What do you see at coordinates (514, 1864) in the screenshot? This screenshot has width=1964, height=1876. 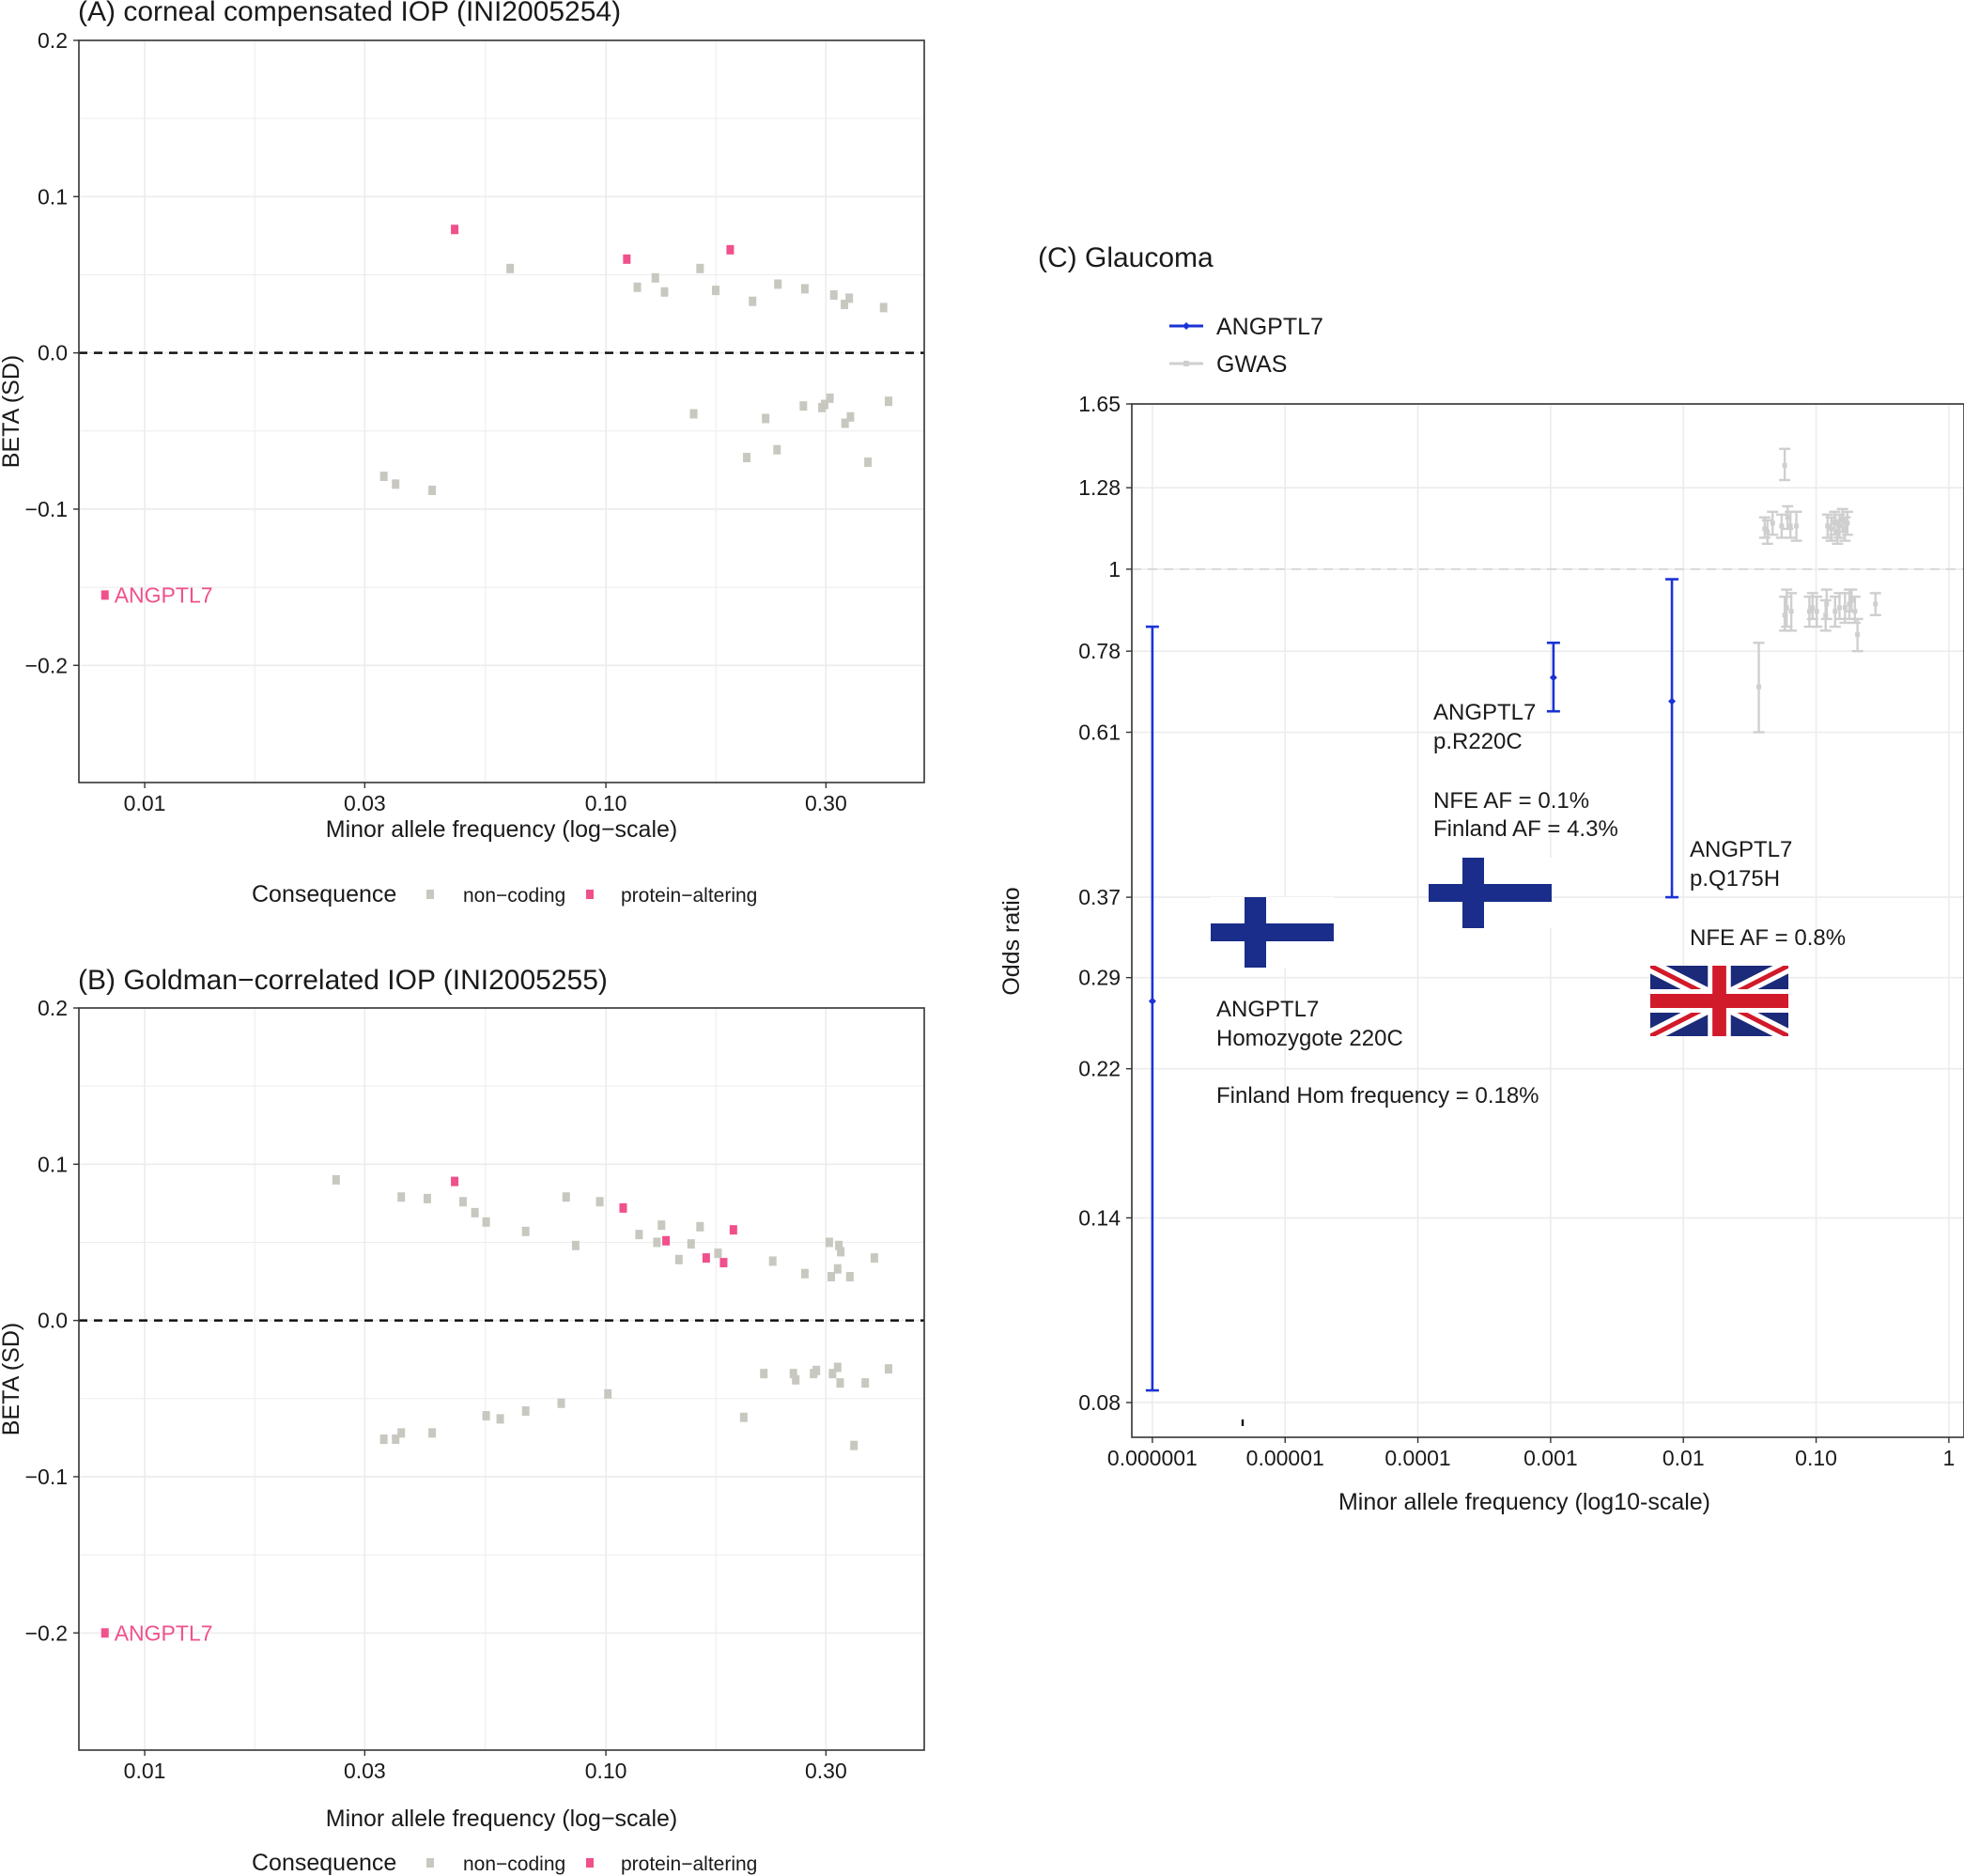 I see `legend-label-non-coding: non−coding` at bounding box center [514, 1864].